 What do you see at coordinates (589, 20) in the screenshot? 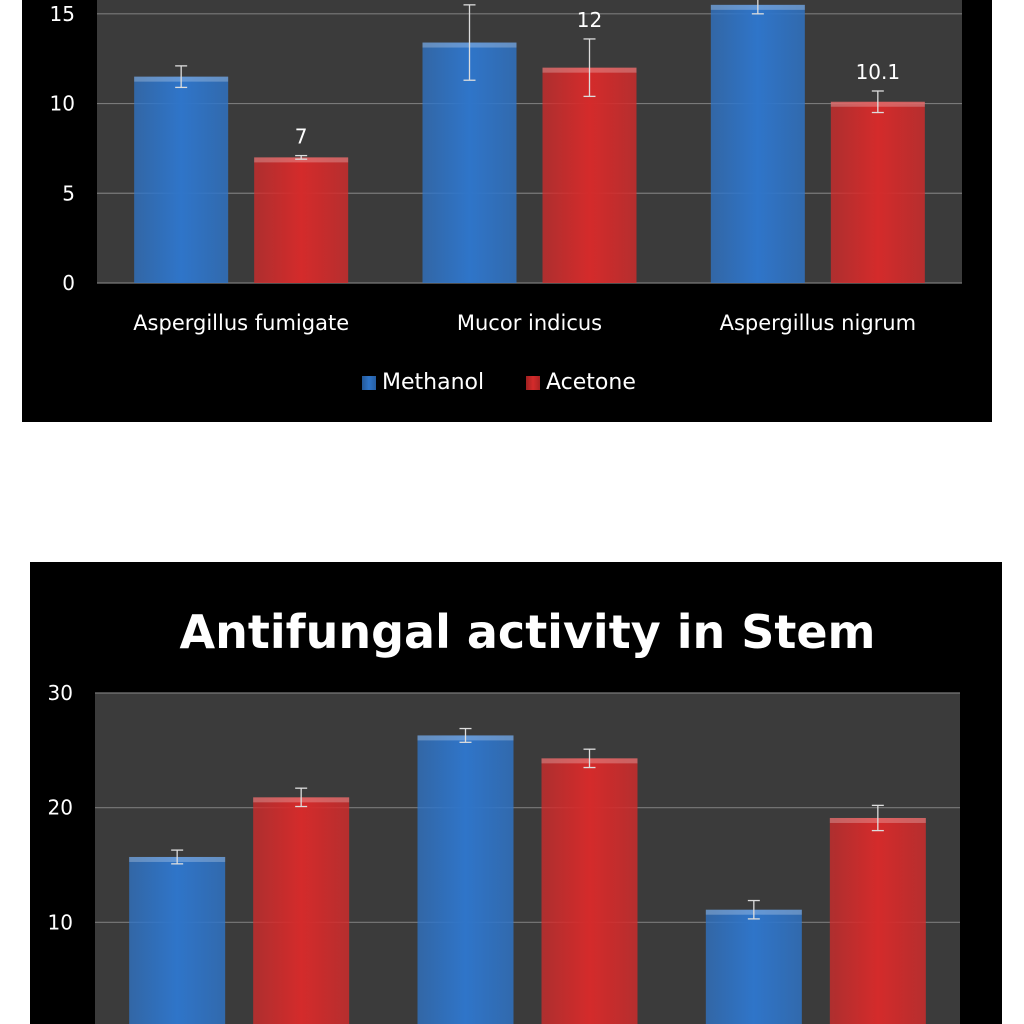
I see `data-label: 12` at bounding box center [589, 20].